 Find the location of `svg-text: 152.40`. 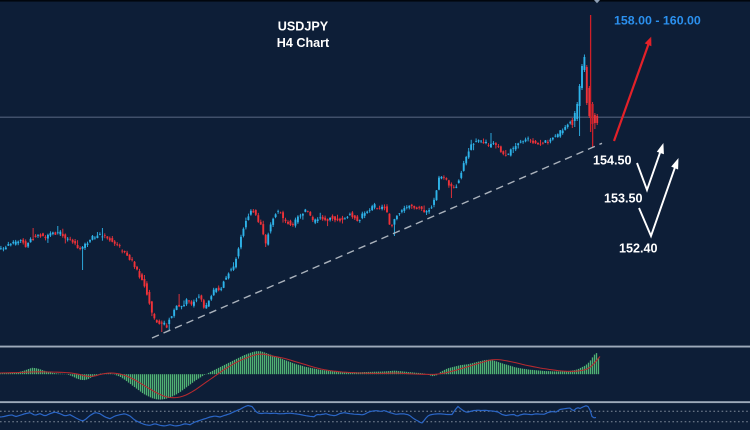

svg-text: 152.40 is located at coordinates (638, 248).